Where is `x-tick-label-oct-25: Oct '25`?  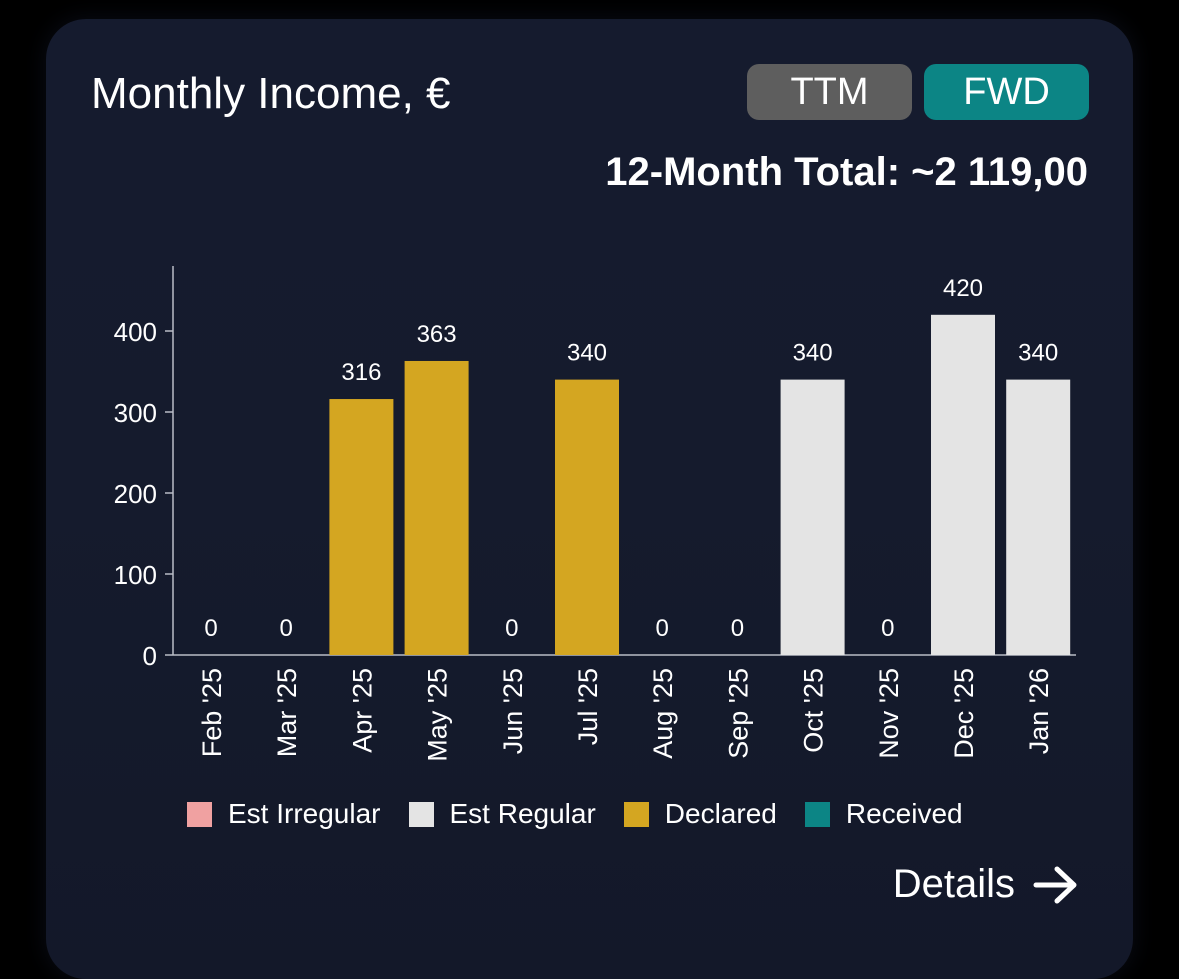
x-tick-label-oct-25: Oct '25 is located at coordinates (814, 710).